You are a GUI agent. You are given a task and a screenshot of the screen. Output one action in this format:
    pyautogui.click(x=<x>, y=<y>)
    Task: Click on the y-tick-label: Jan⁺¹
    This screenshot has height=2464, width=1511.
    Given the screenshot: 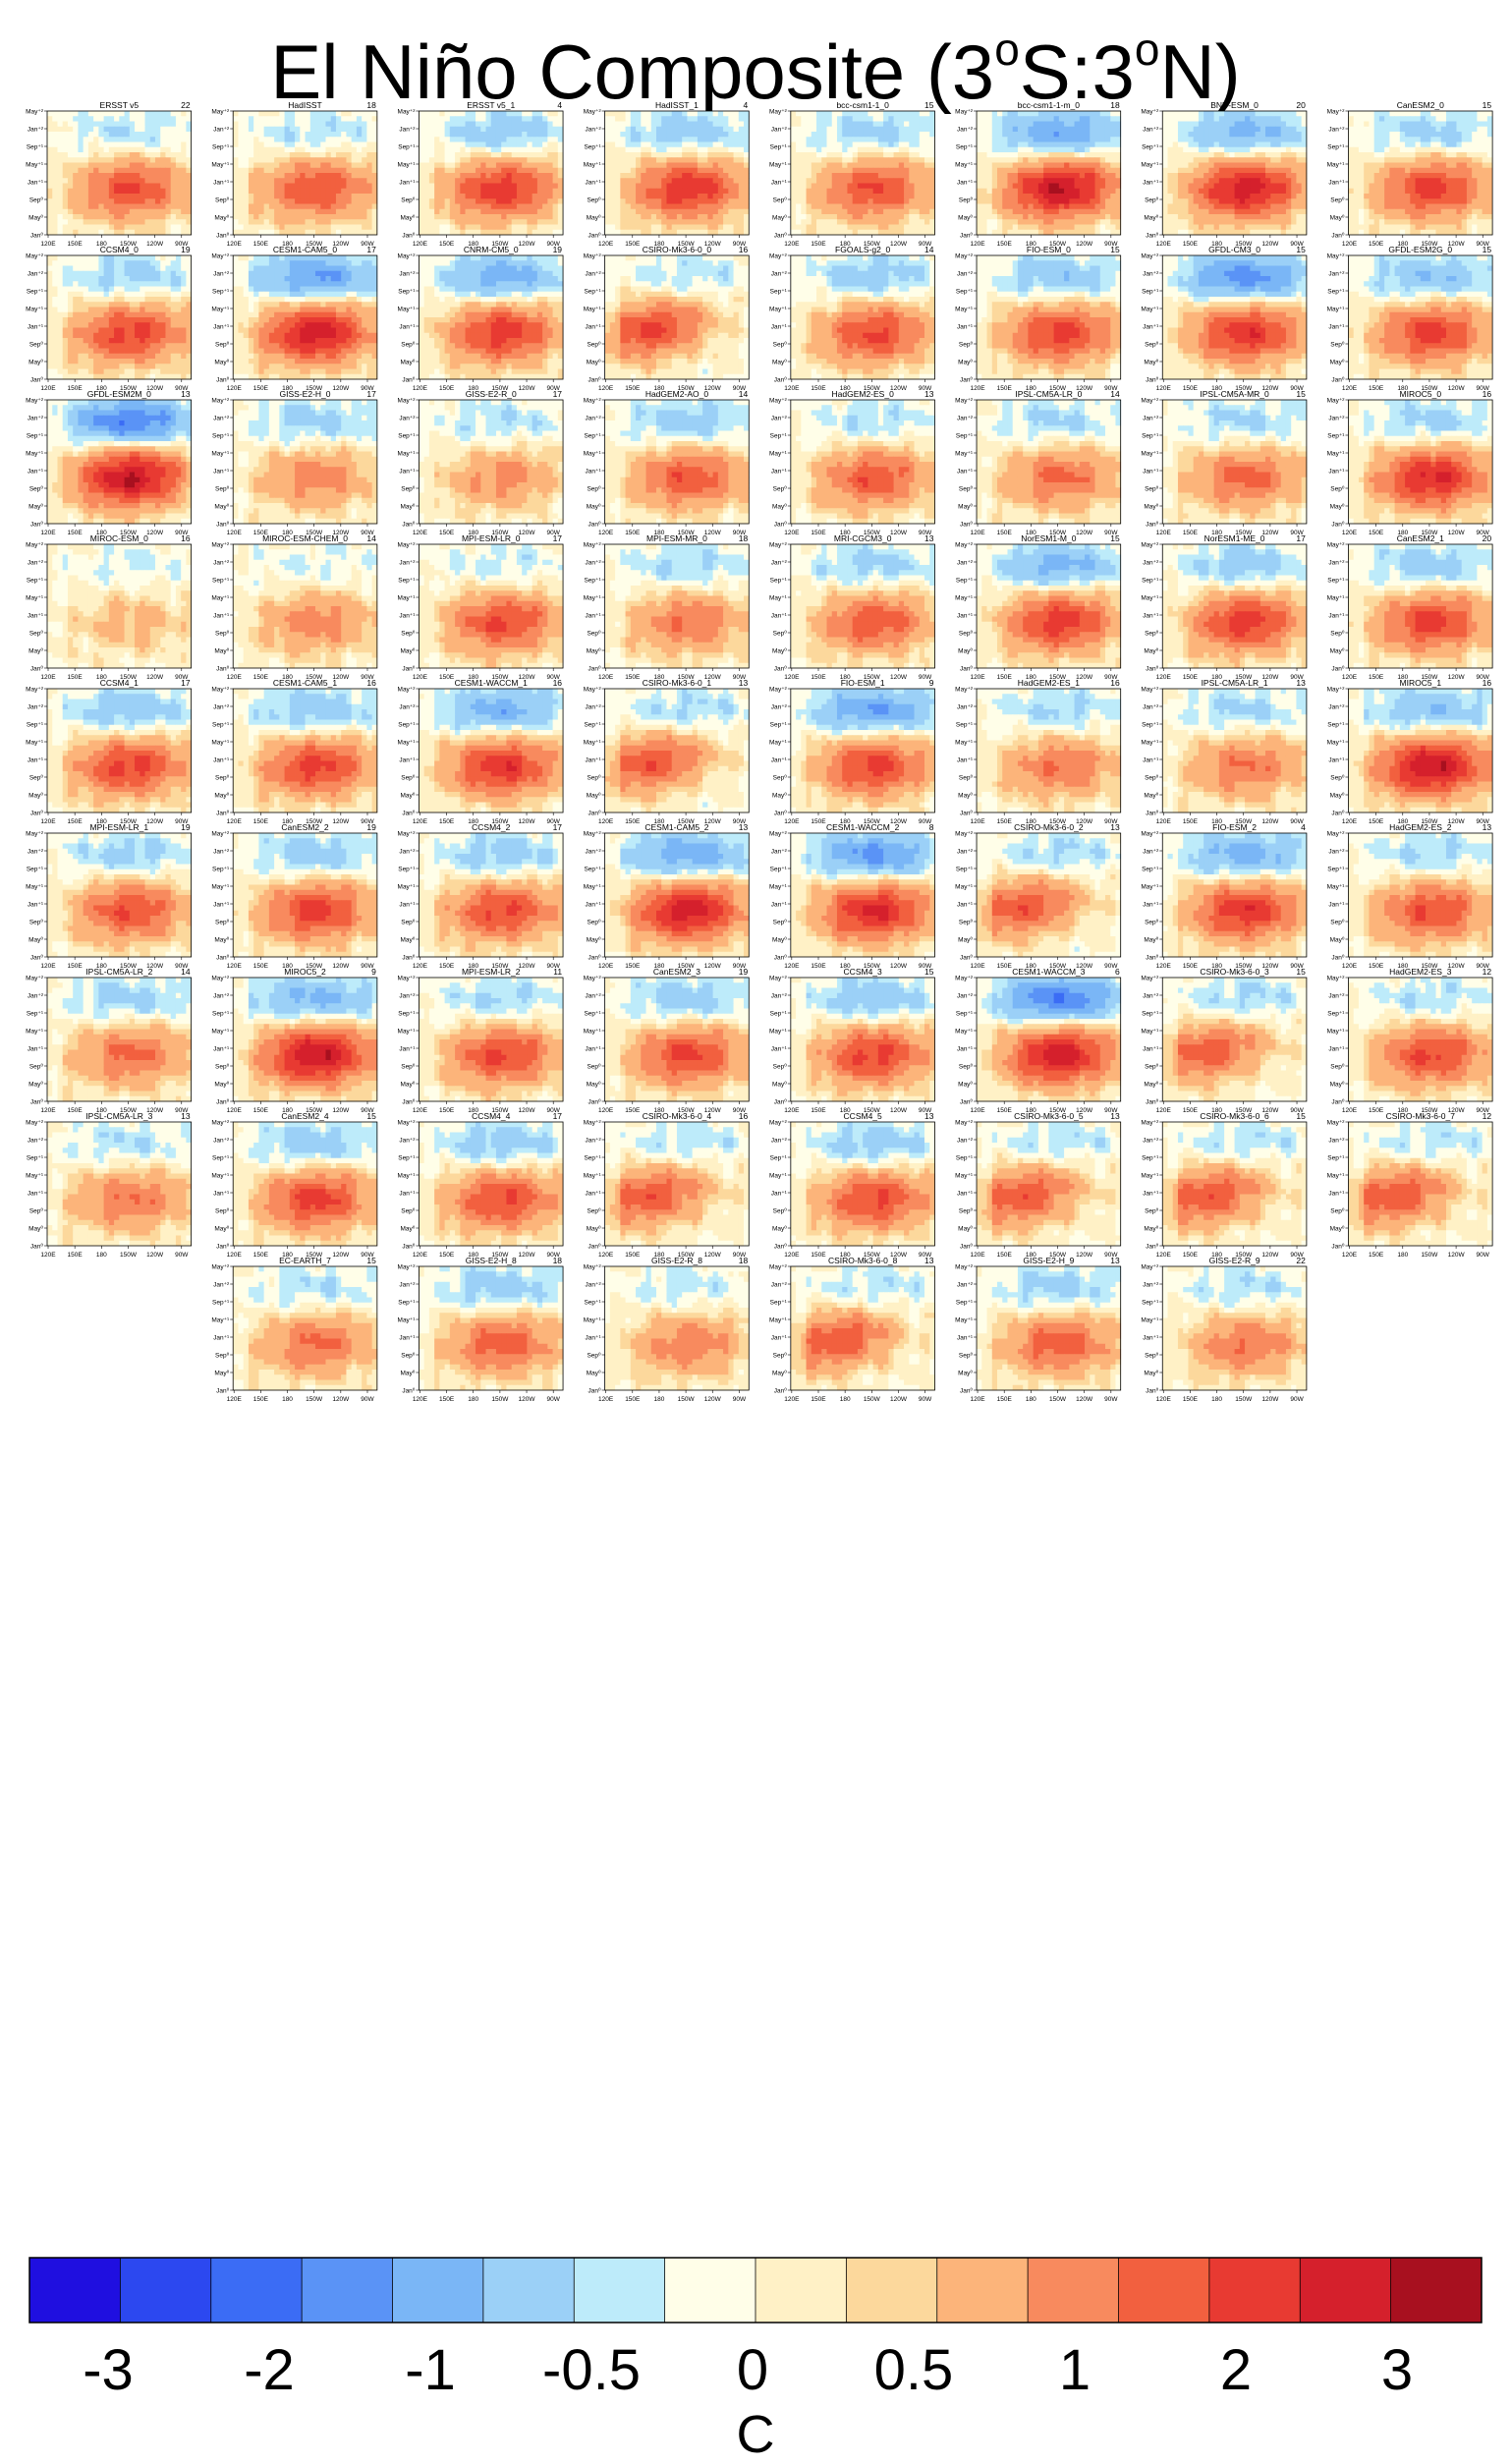 What is the action you would take?
    pyautogui.click(x=36, y=183)
    